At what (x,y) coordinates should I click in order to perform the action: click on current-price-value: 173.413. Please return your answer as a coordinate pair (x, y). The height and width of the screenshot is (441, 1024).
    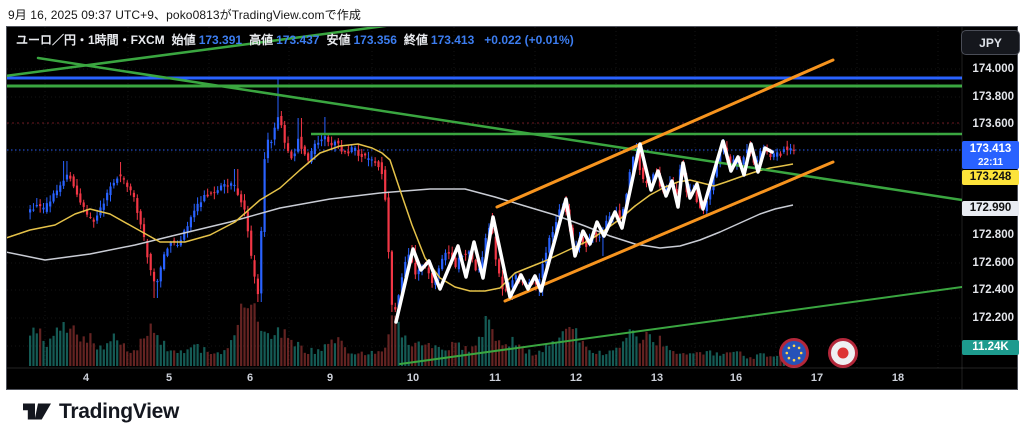
    Looking at the image, I should click on (990, 149).